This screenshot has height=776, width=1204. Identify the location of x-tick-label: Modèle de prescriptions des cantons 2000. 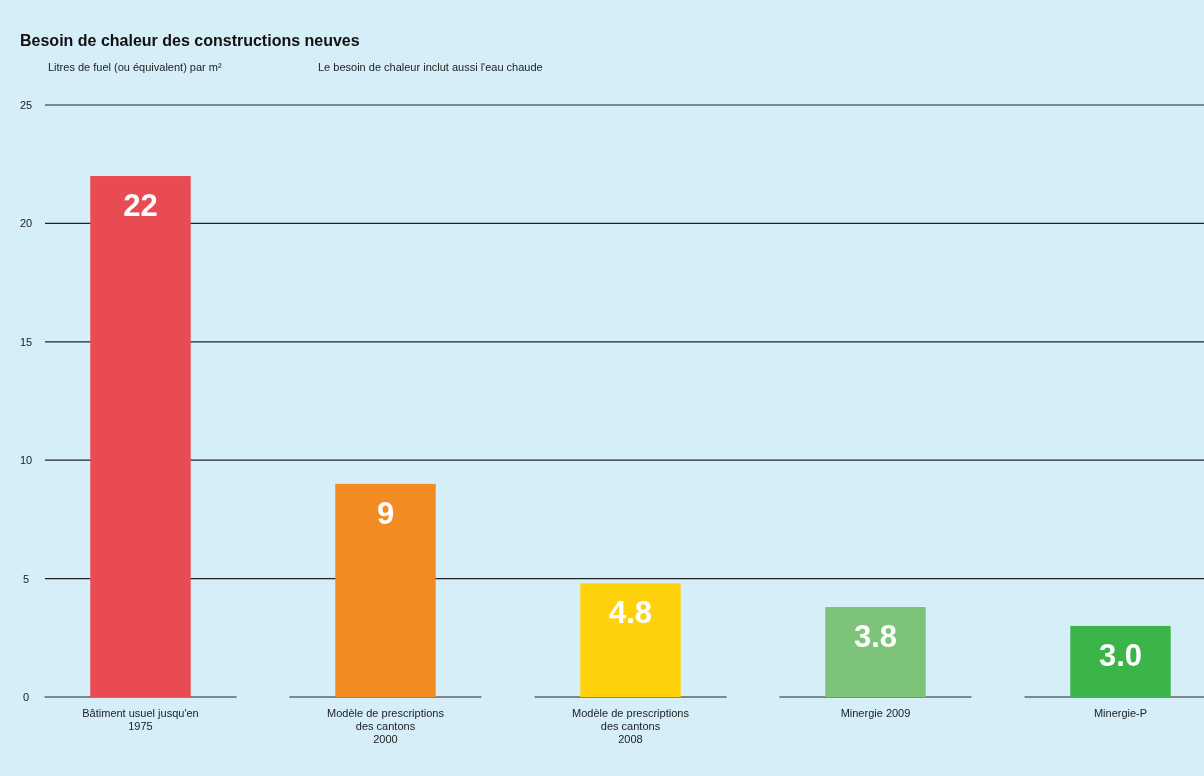
(386, 726).